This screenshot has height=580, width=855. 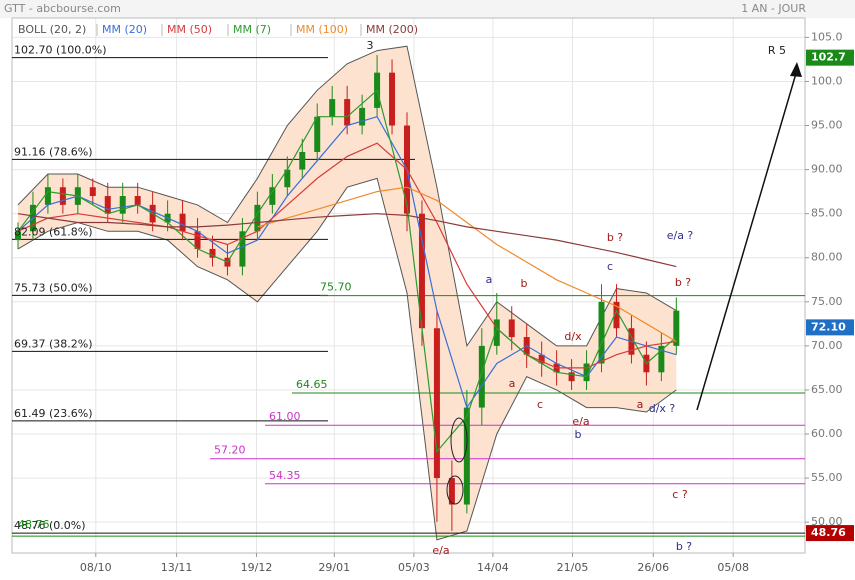 What do you see at coordinates (334, 567) in the screenshot?
I see `x-tick-label: 29/01` at bounding box center [334, 567].